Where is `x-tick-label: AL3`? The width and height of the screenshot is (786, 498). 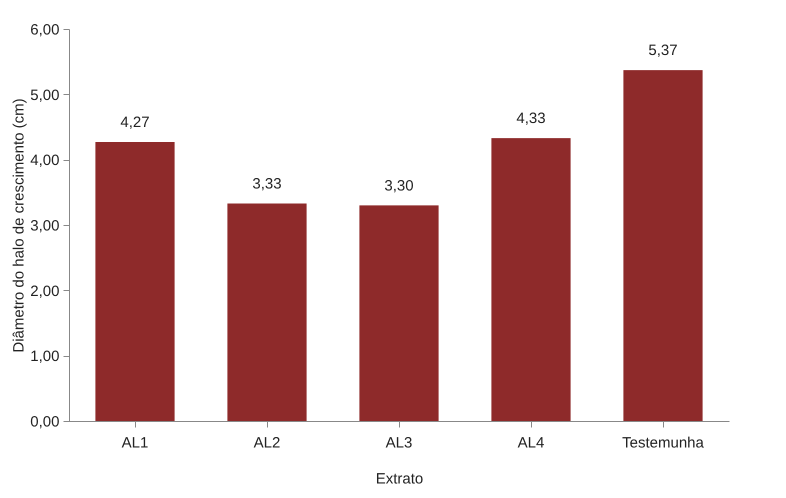
x-tick-label: AL3 is located at coordinates (399, 443).